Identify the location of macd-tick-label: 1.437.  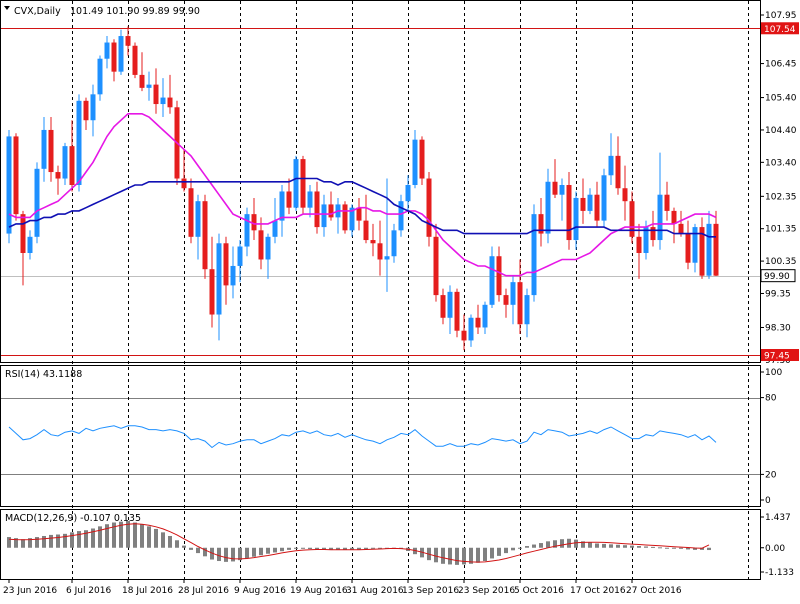
(778, 518).